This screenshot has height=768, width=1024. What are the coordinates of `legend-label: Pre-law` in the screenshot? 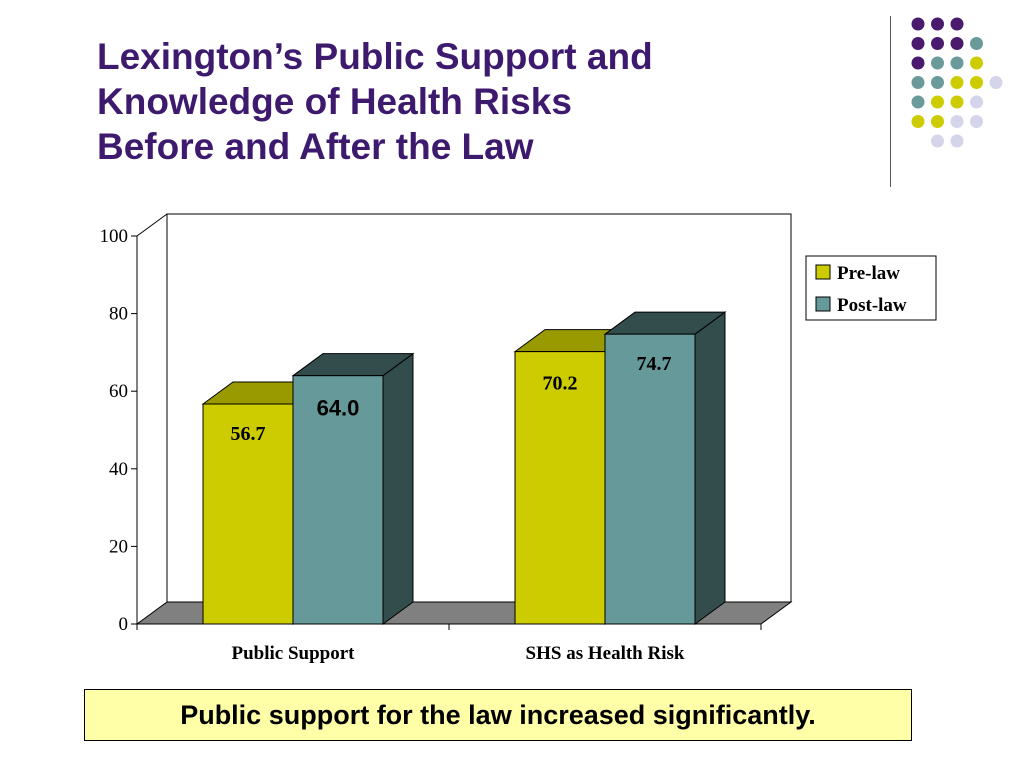 It's located at (868, 273).